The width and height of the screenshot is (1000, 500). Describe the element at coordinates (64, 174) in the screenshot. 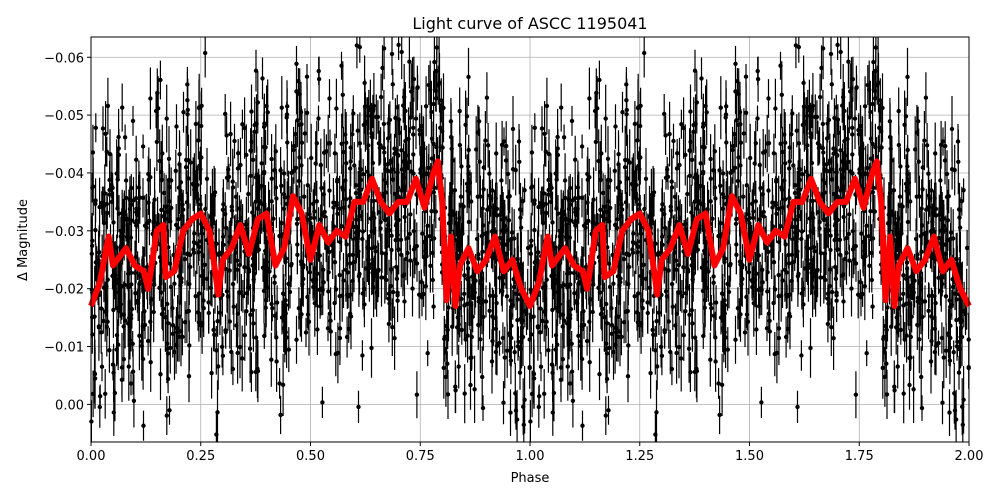

I see `svg-text: −0.04` at that location.